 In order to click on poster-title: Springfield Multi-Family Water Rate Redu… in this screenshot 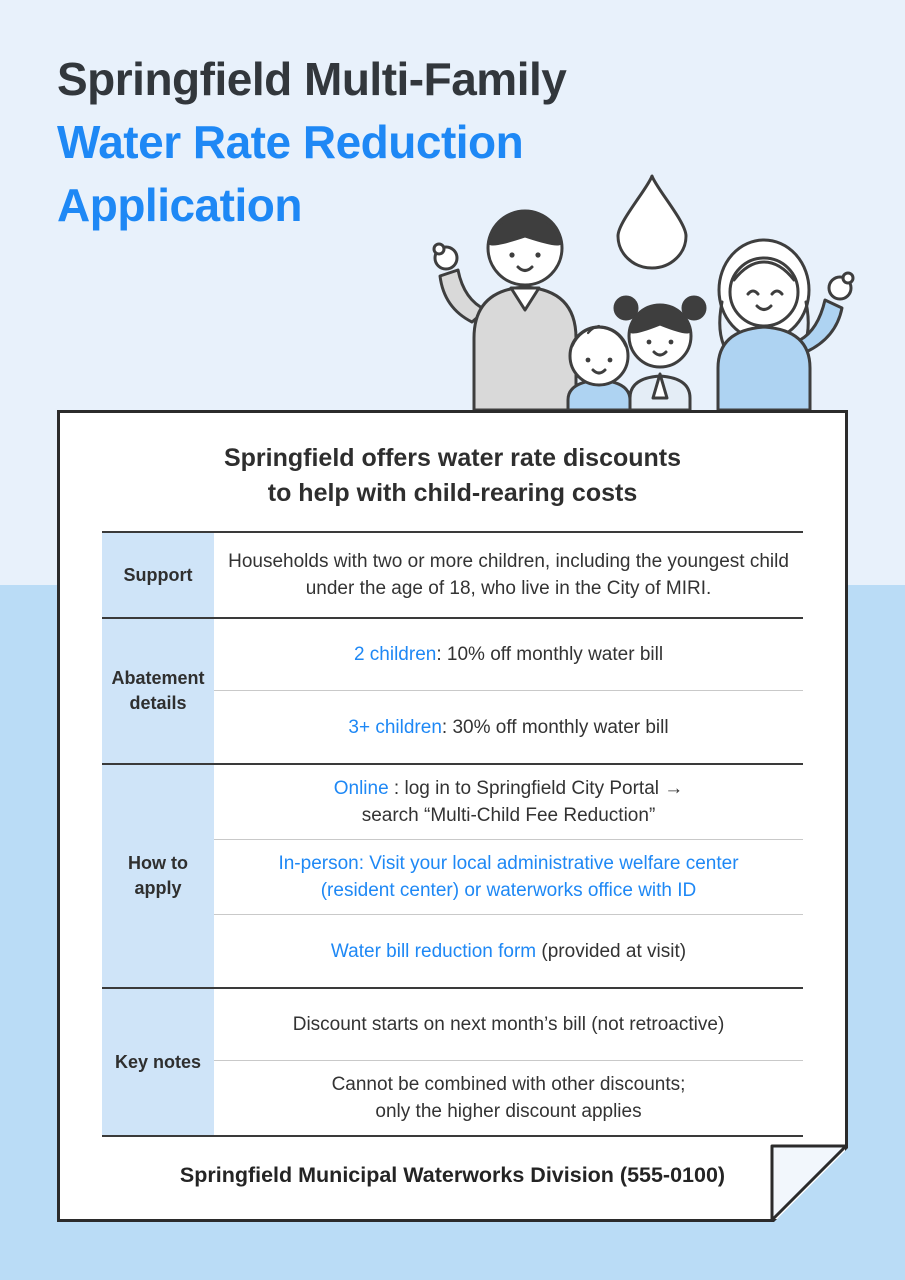, I will do `click(312, 142)`.